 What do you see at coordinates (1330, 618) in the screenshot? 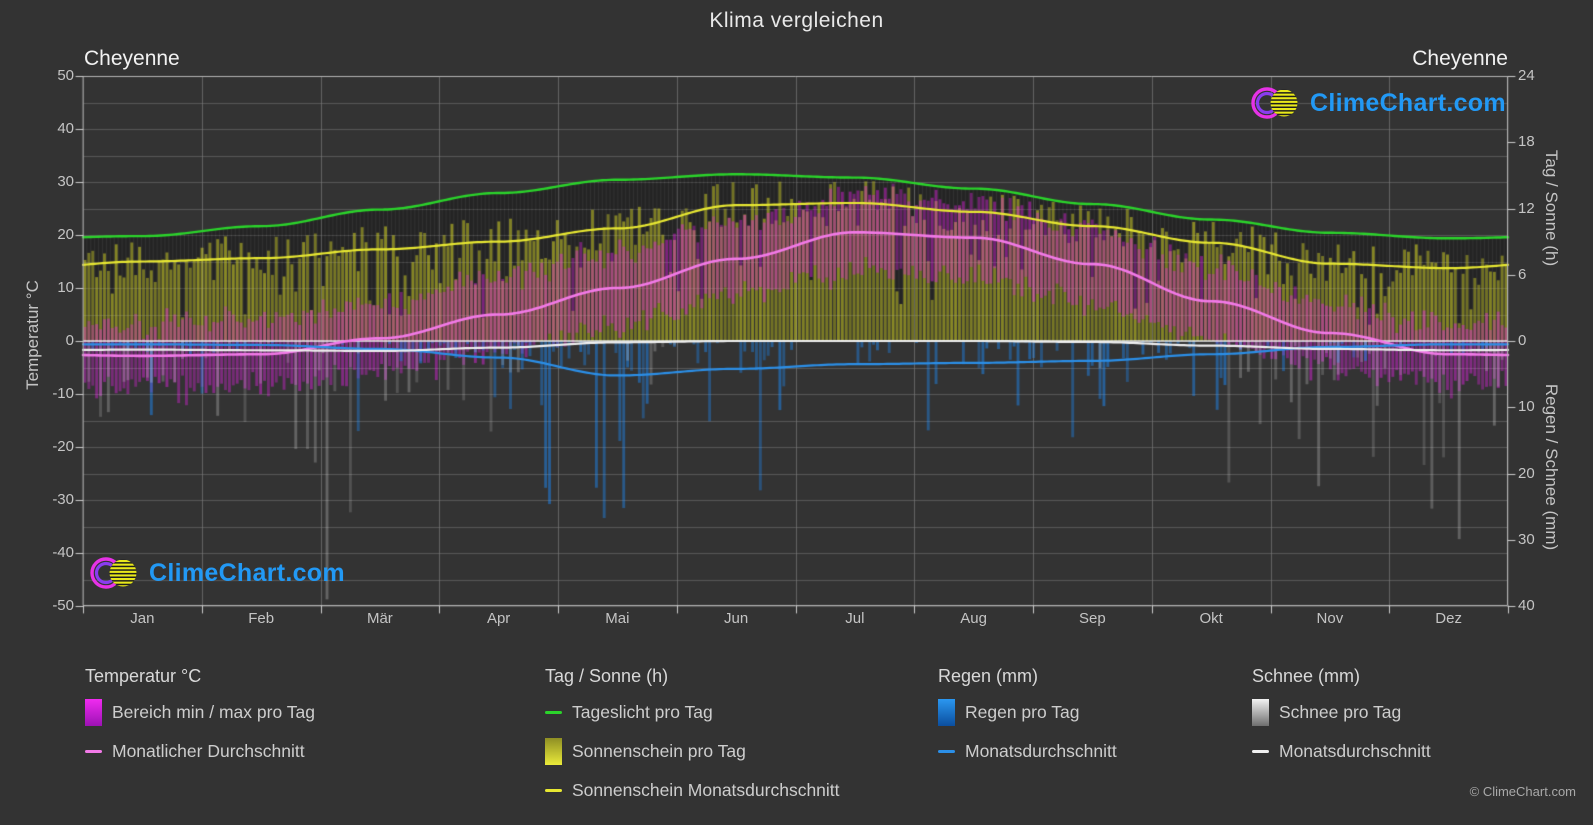
I see `month-label-Nov: Nov` at bounding box center [1330, 618].